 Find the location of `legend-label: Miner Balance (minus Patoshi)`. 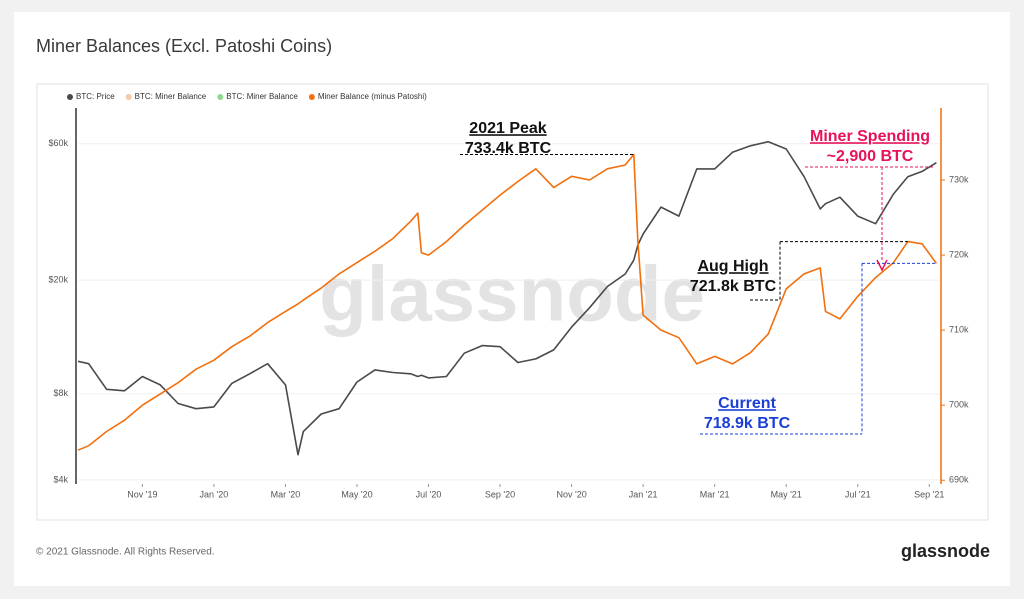

legend-label: Miner Balance (minus Patoshi) is located at coordinates (372, 96).